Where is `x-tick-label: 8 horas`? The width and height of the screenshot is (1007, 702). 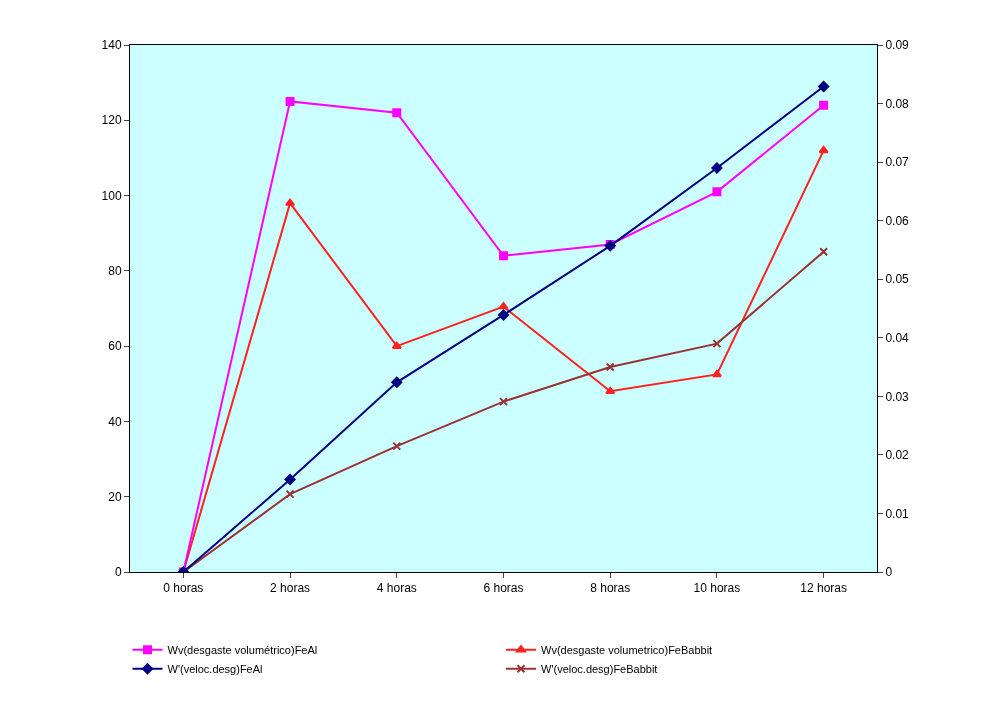 x-tick-label: 8 horas is located at coordinates (610, 588).